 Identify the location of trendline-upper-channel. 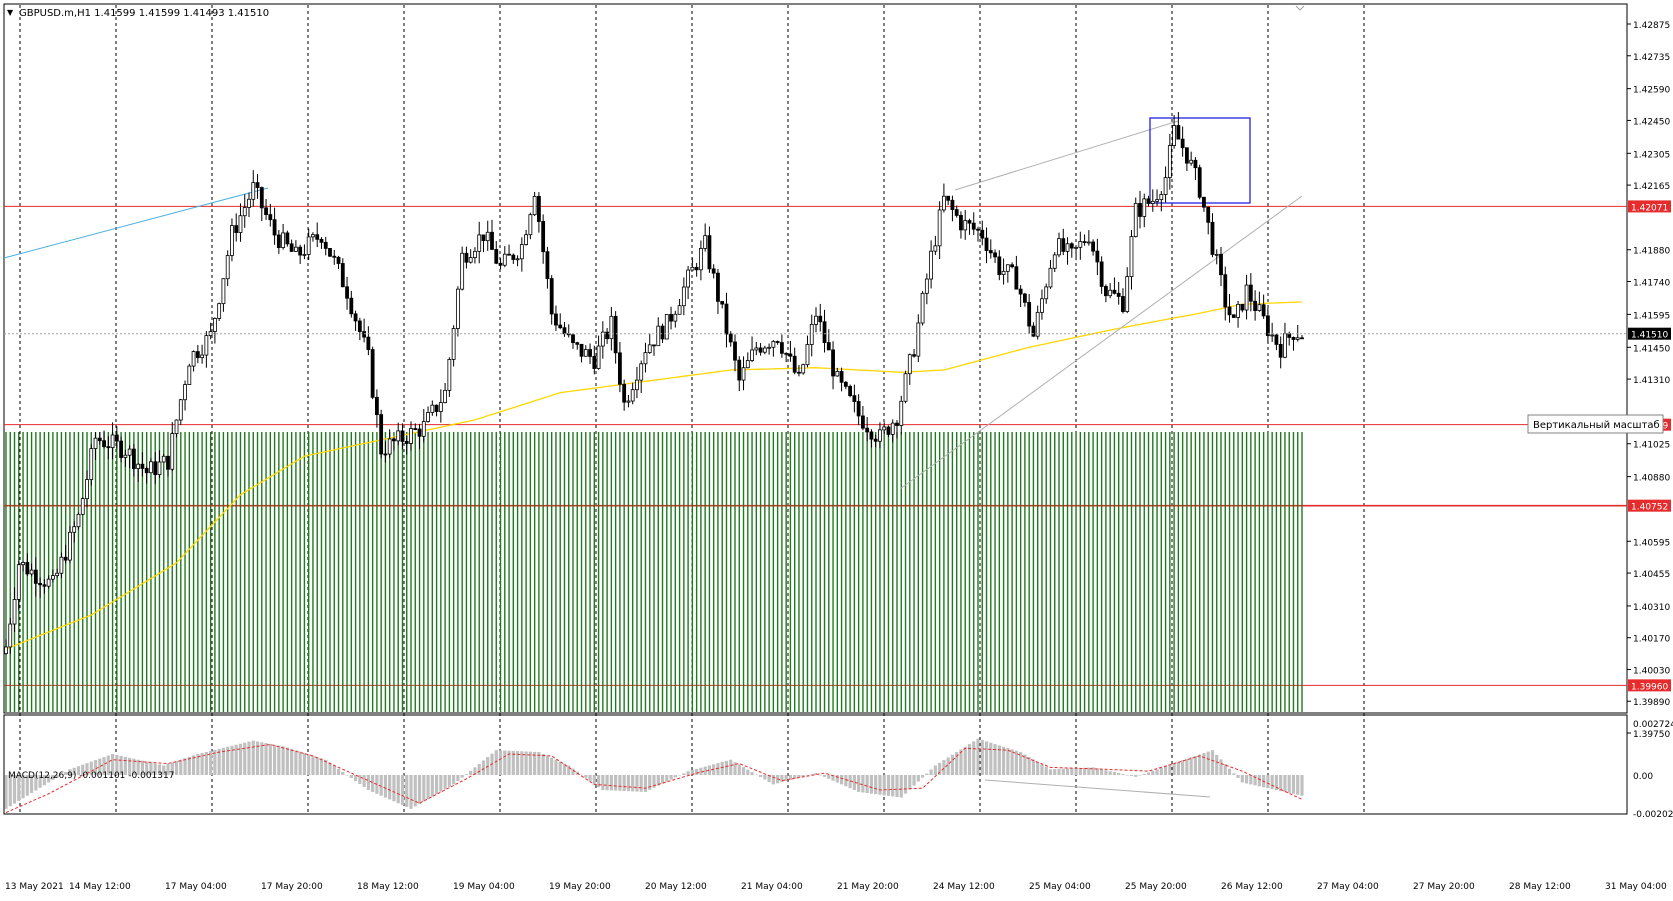
(1066, 155).